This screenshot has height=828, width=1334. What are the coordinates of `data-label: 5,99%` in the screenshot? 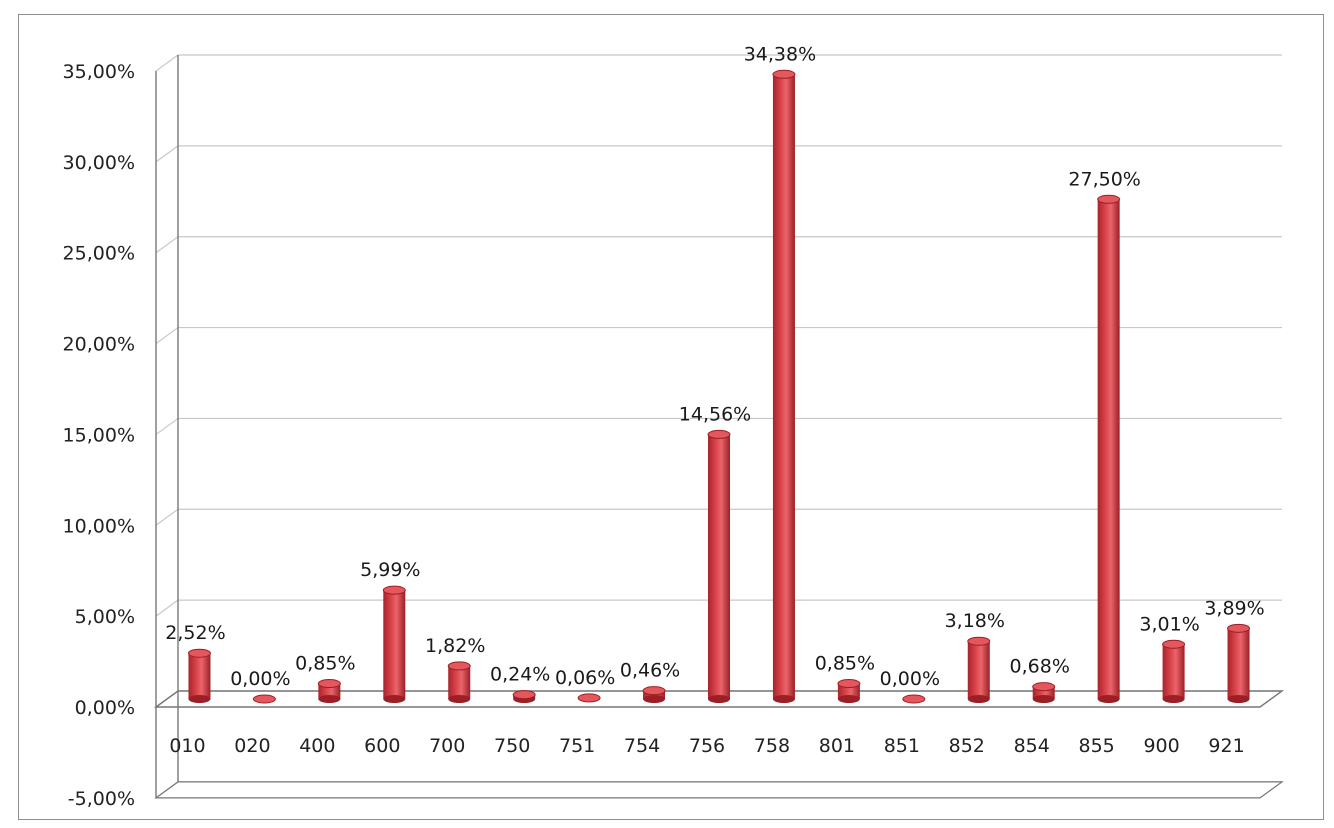 It's located at (390, 570).